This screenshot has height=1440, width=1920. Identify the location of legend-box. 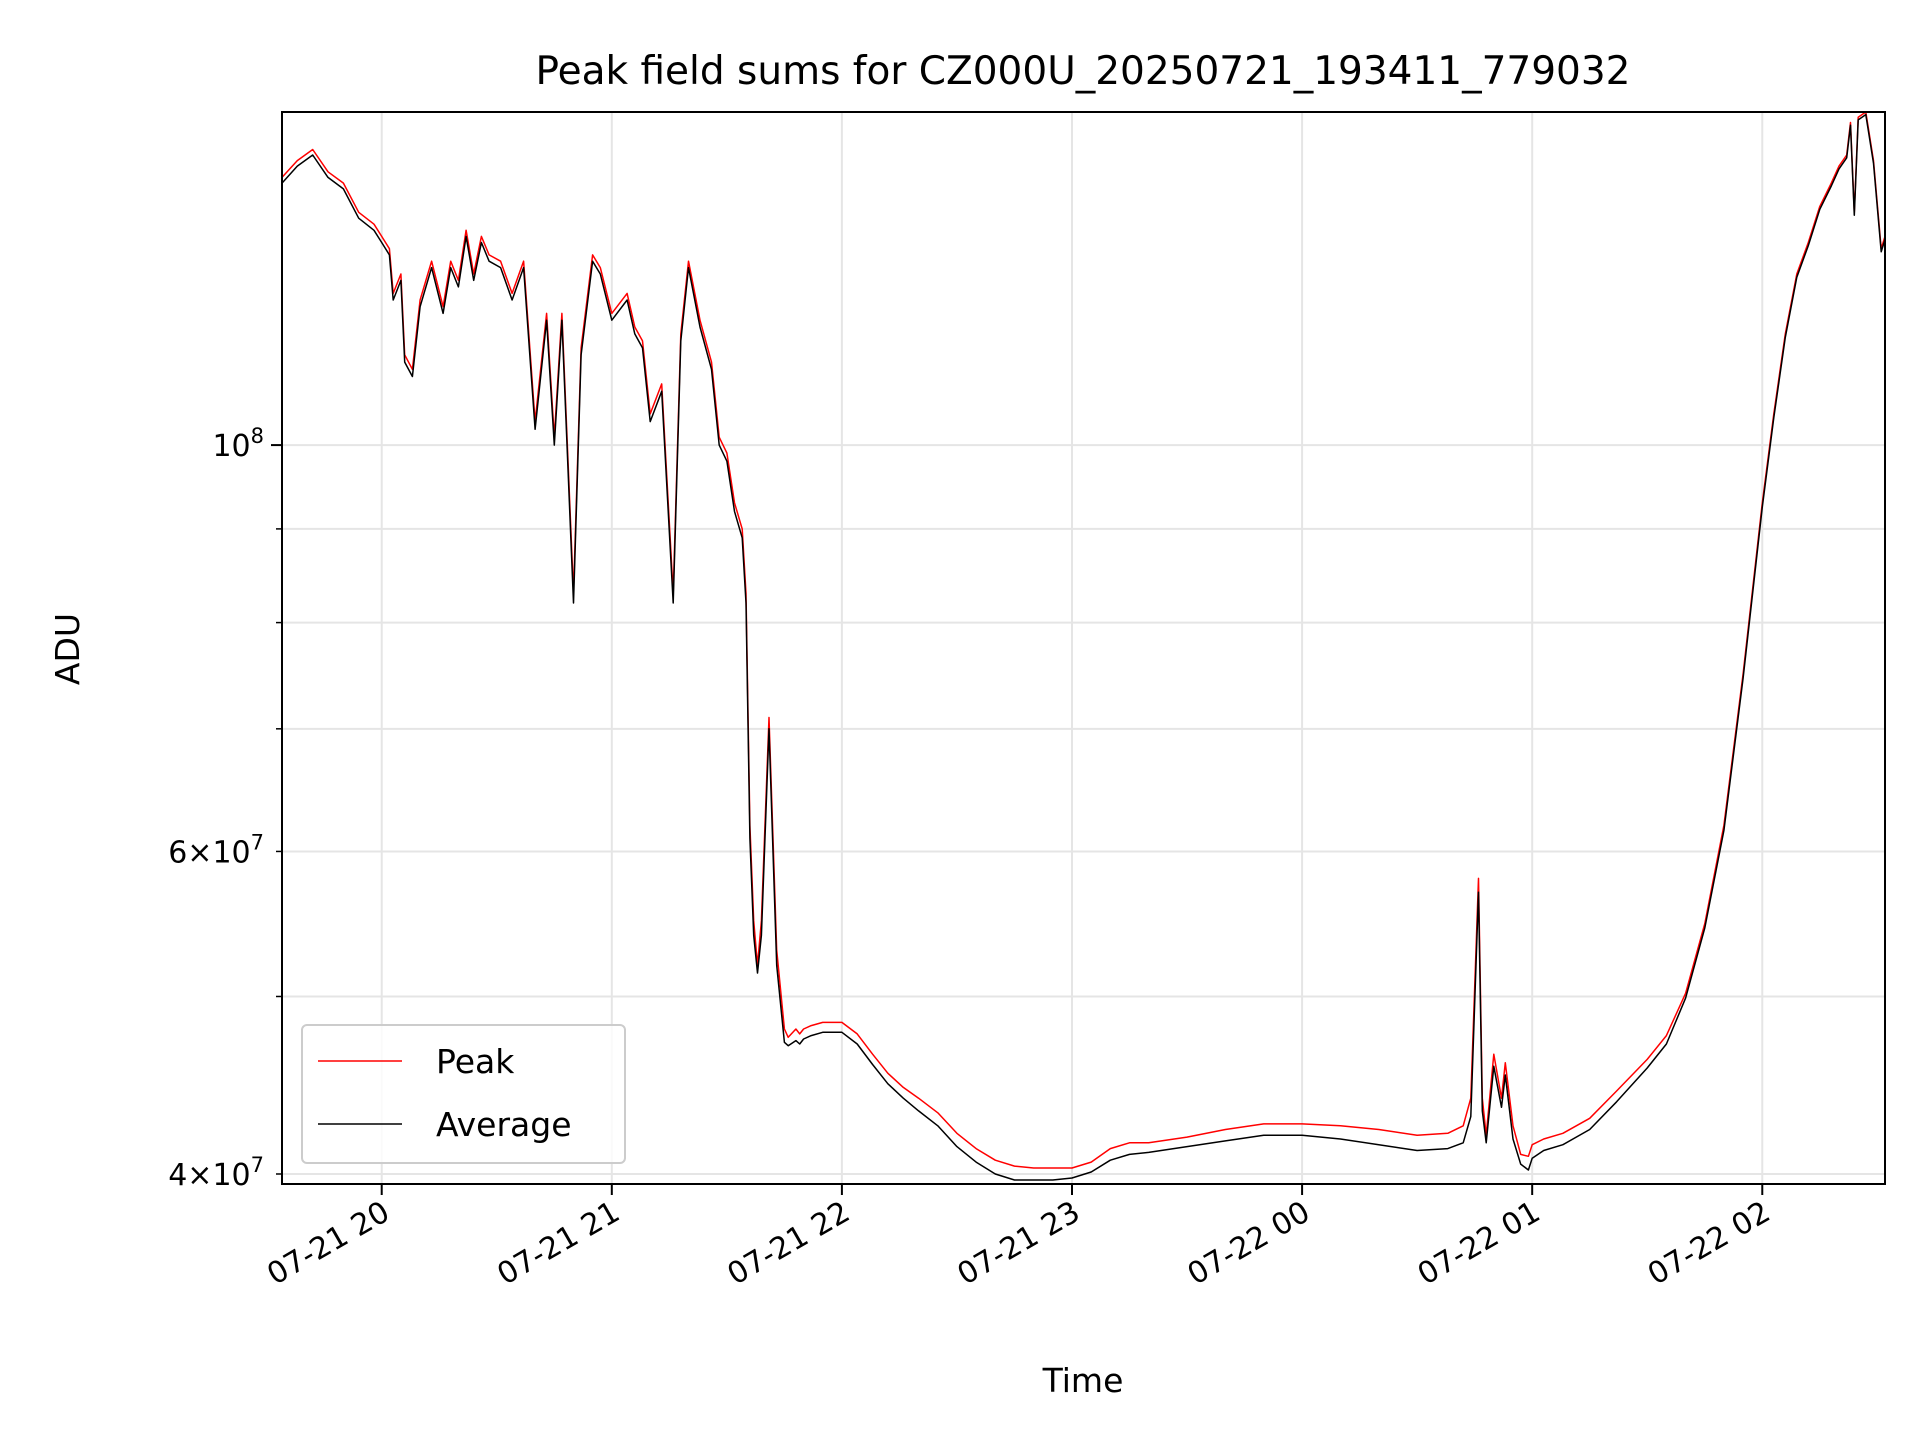
(463, 1094).